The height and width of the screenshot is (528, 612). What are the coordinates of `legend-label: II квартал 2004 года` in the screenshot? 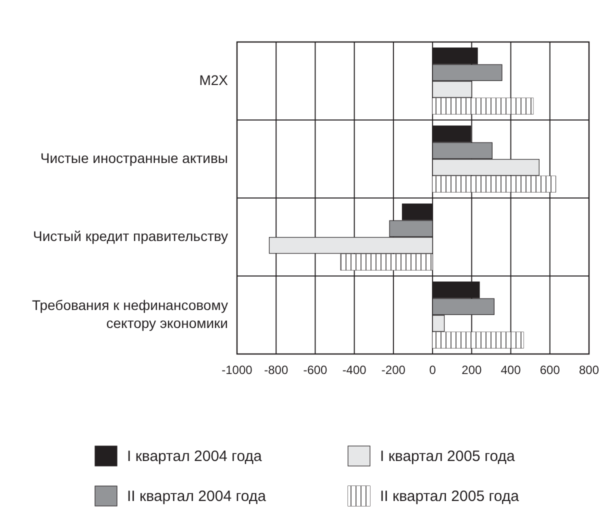 It's located at (197, 496).